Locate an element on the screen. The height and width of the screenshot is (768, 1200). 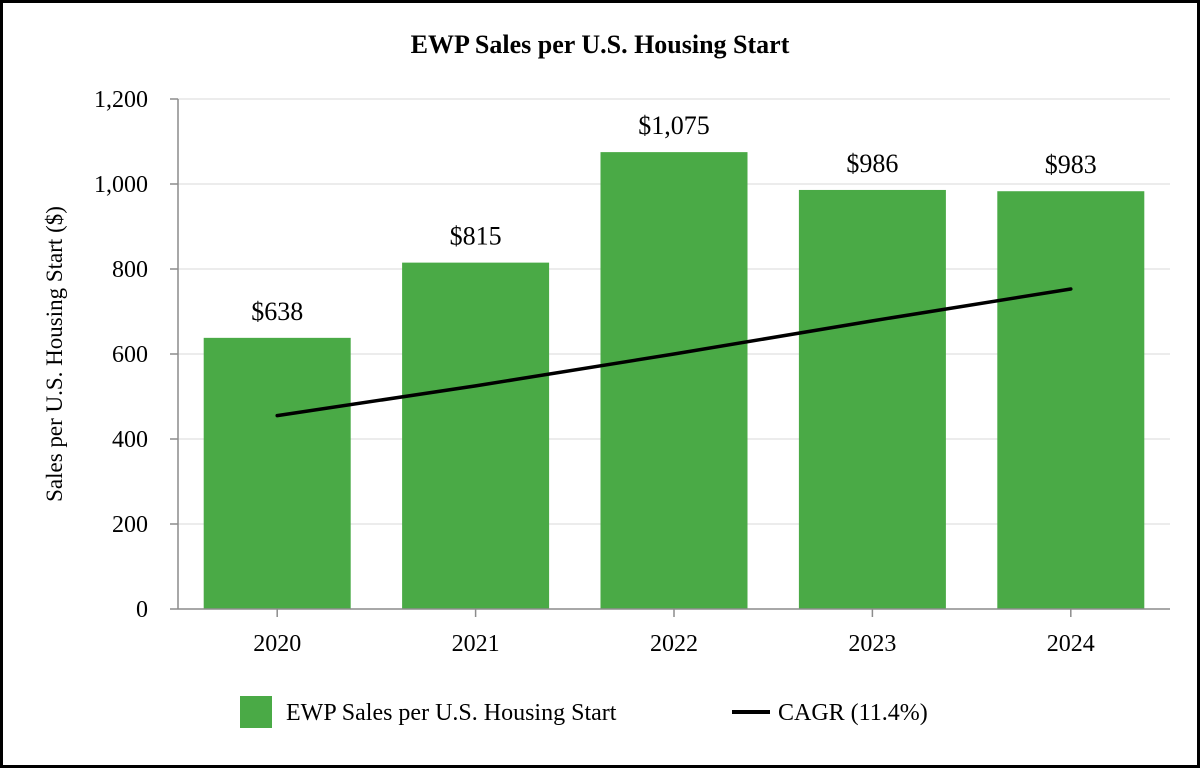
y-tick-label: 800 is located at coordinates (130, 270).